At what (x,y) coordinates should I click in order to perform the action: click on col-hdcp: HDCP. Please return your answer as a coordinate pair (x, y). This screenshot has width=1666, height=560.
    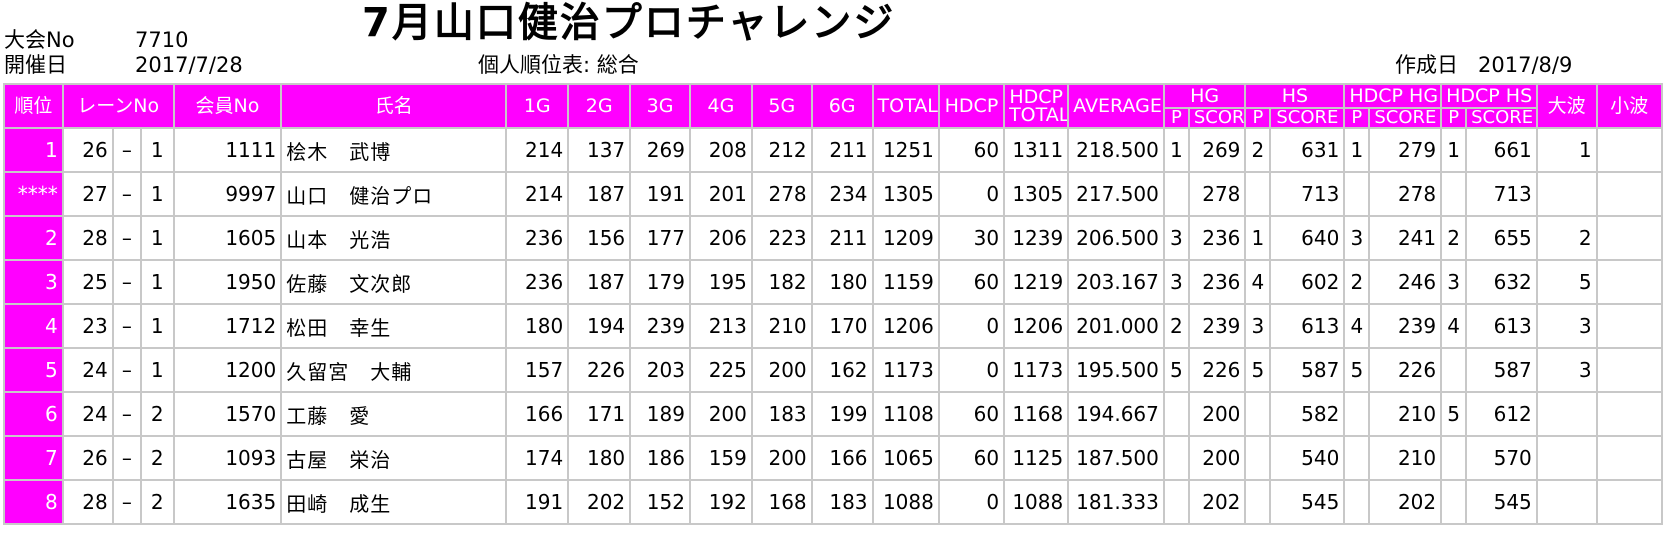
    Looking at the image, I should click on (971, 106).